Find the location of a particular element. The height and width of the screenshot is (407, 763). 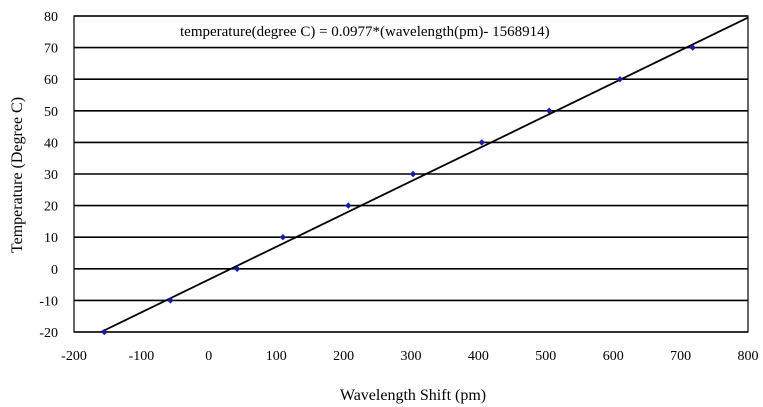

y-tick-label: 10 is located at coordinates (51, 238).